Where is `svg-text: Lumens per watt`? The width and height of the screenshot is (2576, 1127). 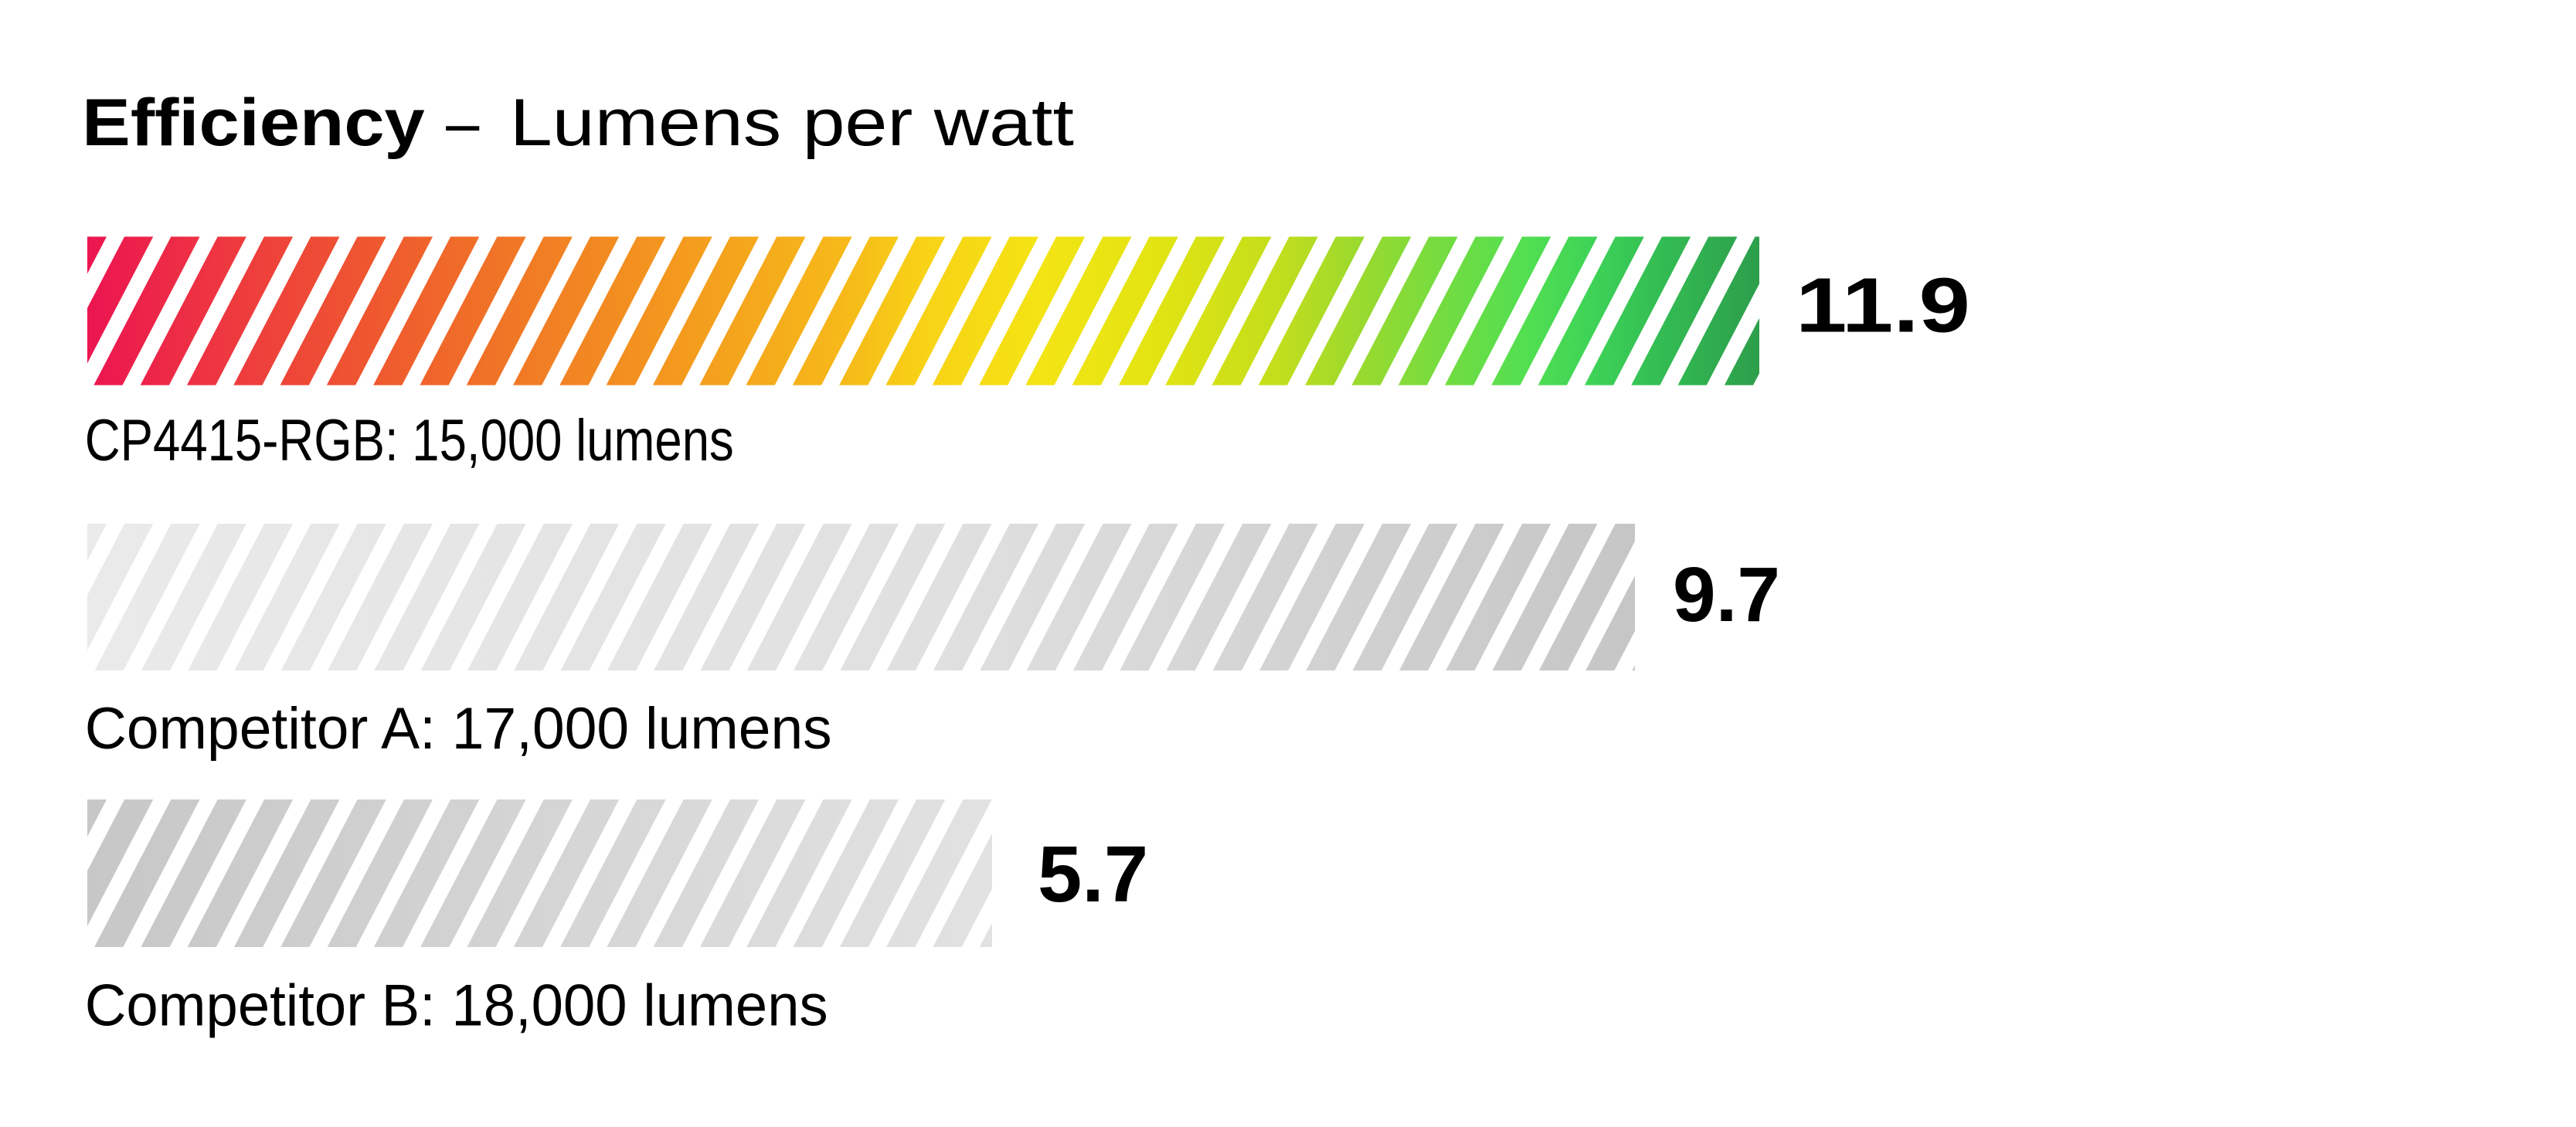
svg-text: Lumens per watt is located at coordinates (792, 123).